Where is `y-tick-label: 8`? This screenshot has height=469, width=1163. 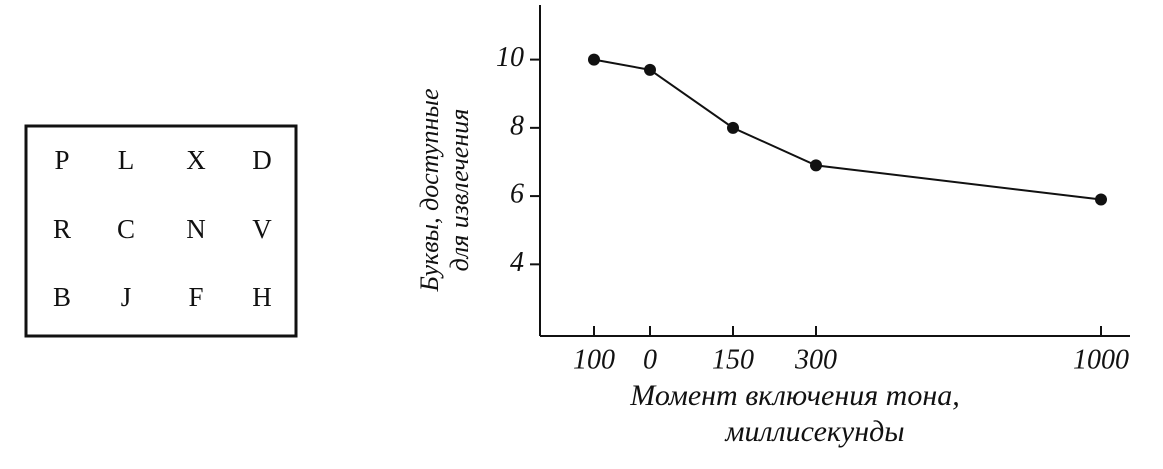
y-tick-label: 8 is located at coordinates (517, 125).